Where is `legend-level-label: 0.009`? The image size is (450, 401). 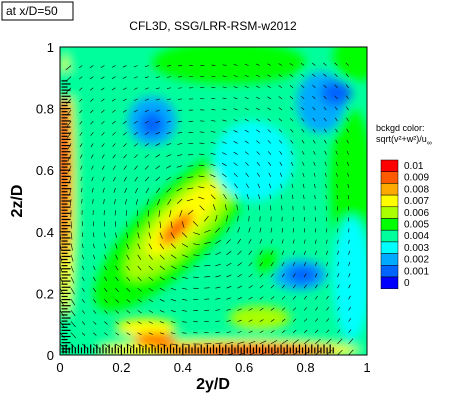
legend-level-label: 0.009 is located at coordinates (416, 178).